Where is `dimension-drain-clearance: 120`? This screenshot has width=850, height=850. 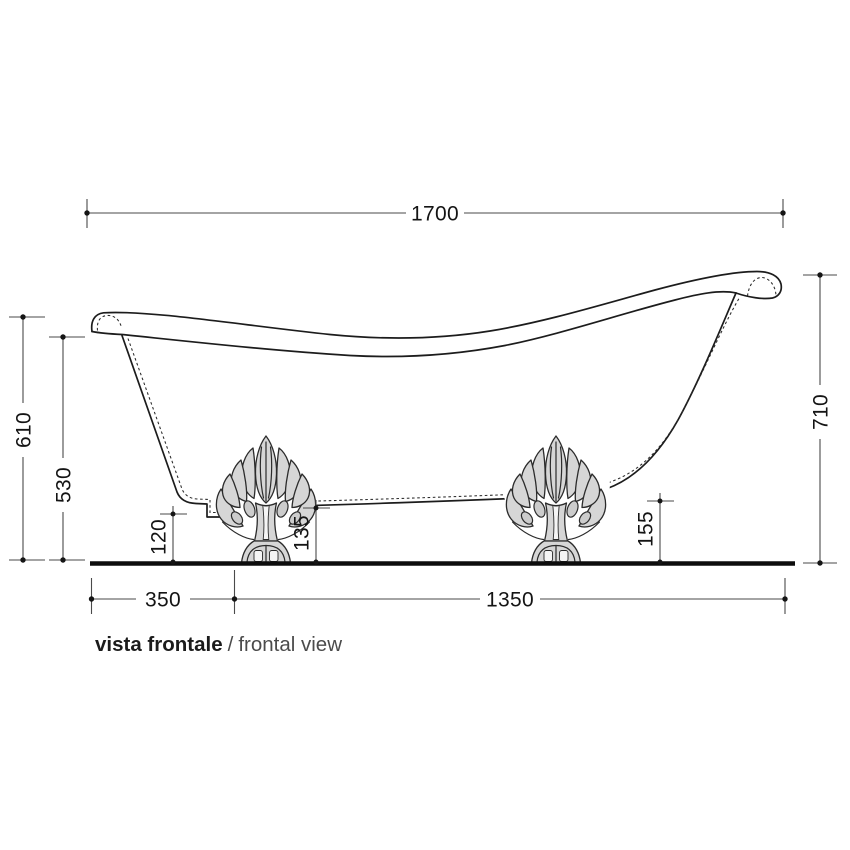
dimension-drain-clearance: 120 is located at coordinates (167, 535).